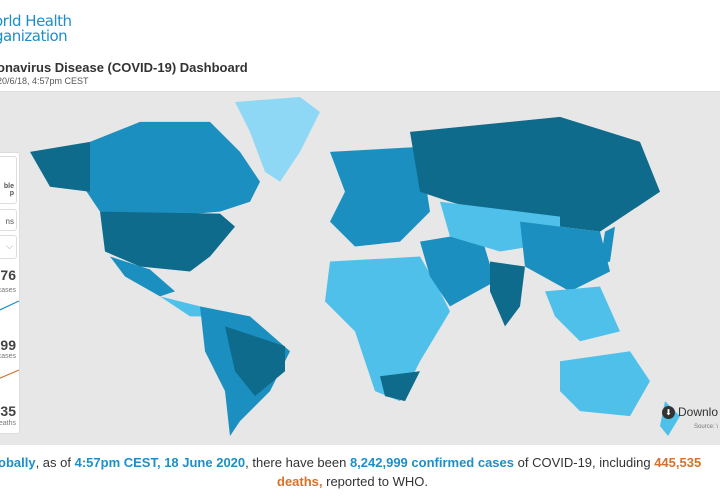 This screenshot has height=500, width=720. What do you see at coordinates (387, 329) in the screenshot?
I see `africa` at bounding box center [387, 329].